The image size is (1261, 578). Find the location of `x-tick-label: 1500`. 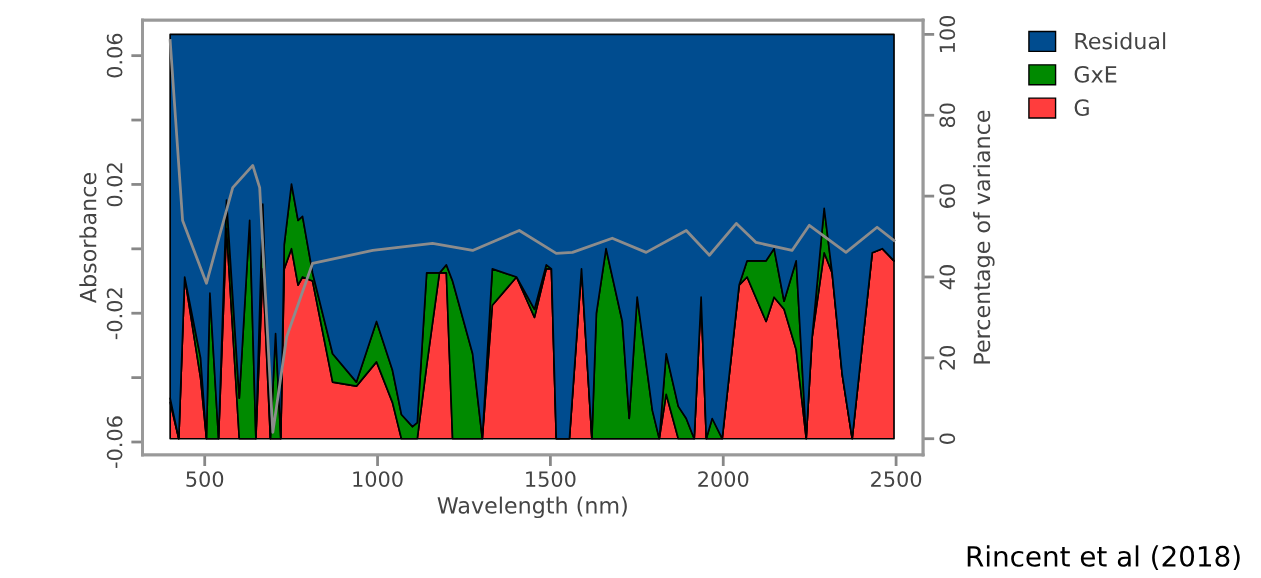

x-tick-label: 1500 is located at coordinates (551, 479).